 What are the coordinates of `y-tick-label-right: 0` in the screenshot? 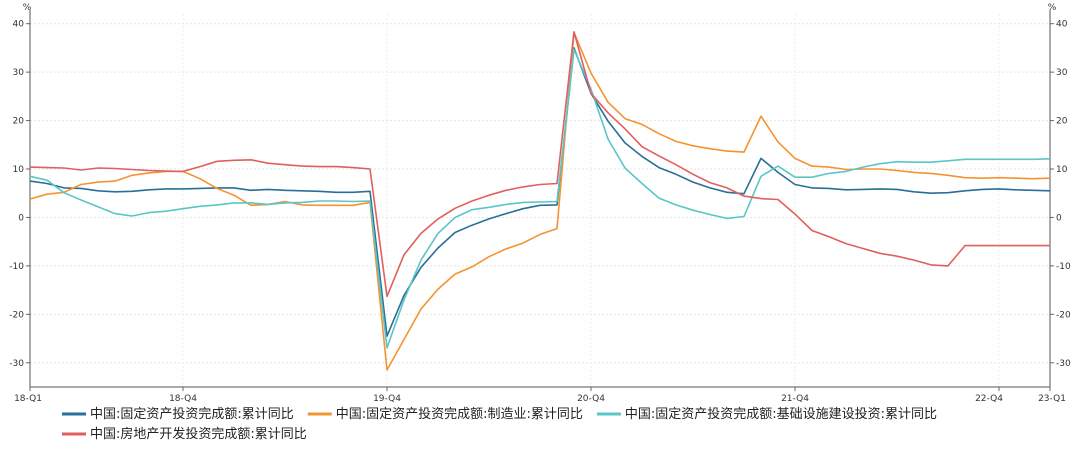 It's located at (1059, 218).